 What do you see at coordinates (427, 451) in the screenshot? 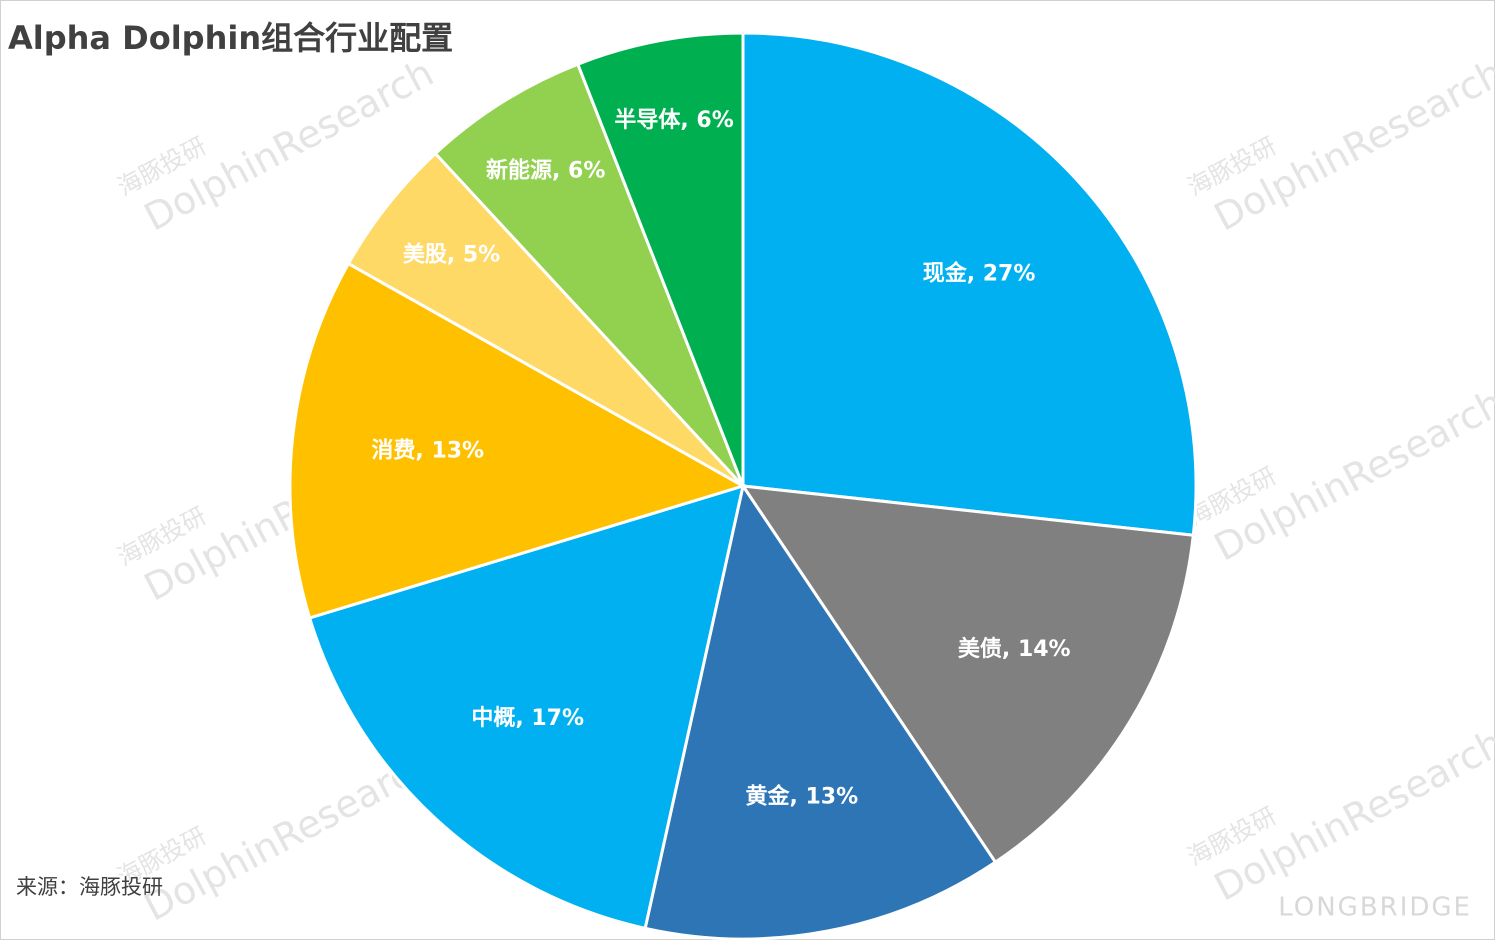
I see `data-label: 消费, 13%` at bounding box center [427, 451].